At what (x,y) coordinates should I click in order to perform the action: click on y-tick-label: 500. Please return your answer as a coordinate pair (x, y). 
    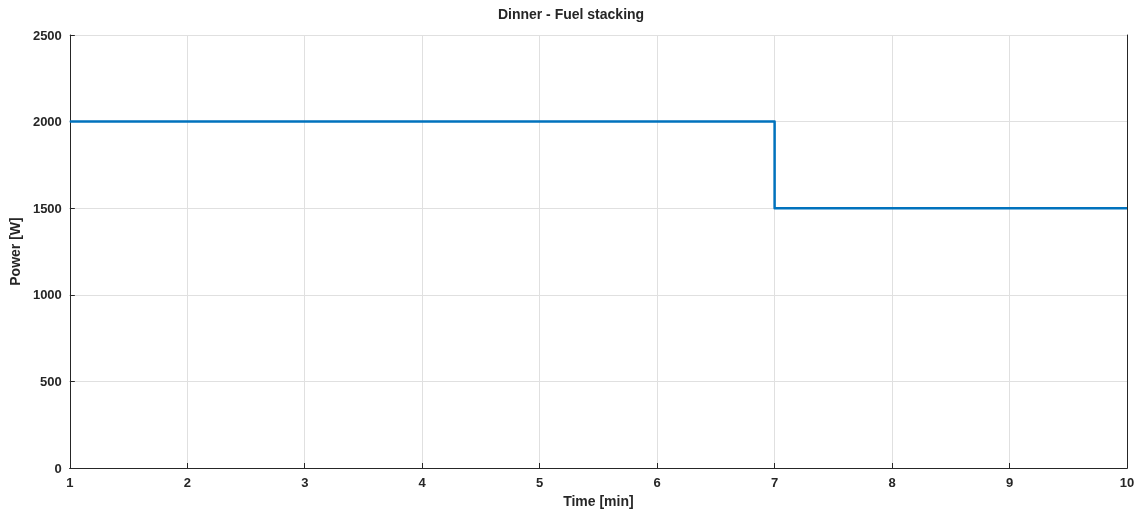
    Looking at the image, I should click on (51, 381).